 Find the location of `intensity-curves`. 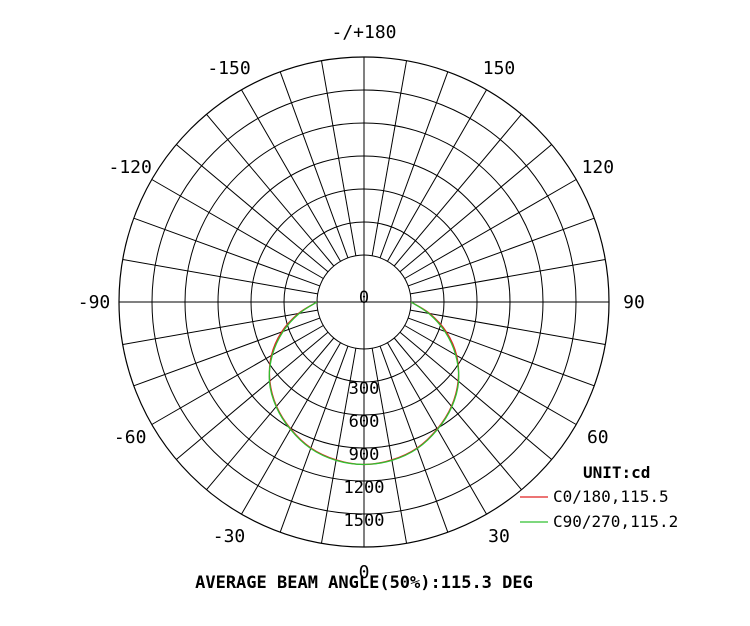

intensity-curves is located at coordinates (364, 383).